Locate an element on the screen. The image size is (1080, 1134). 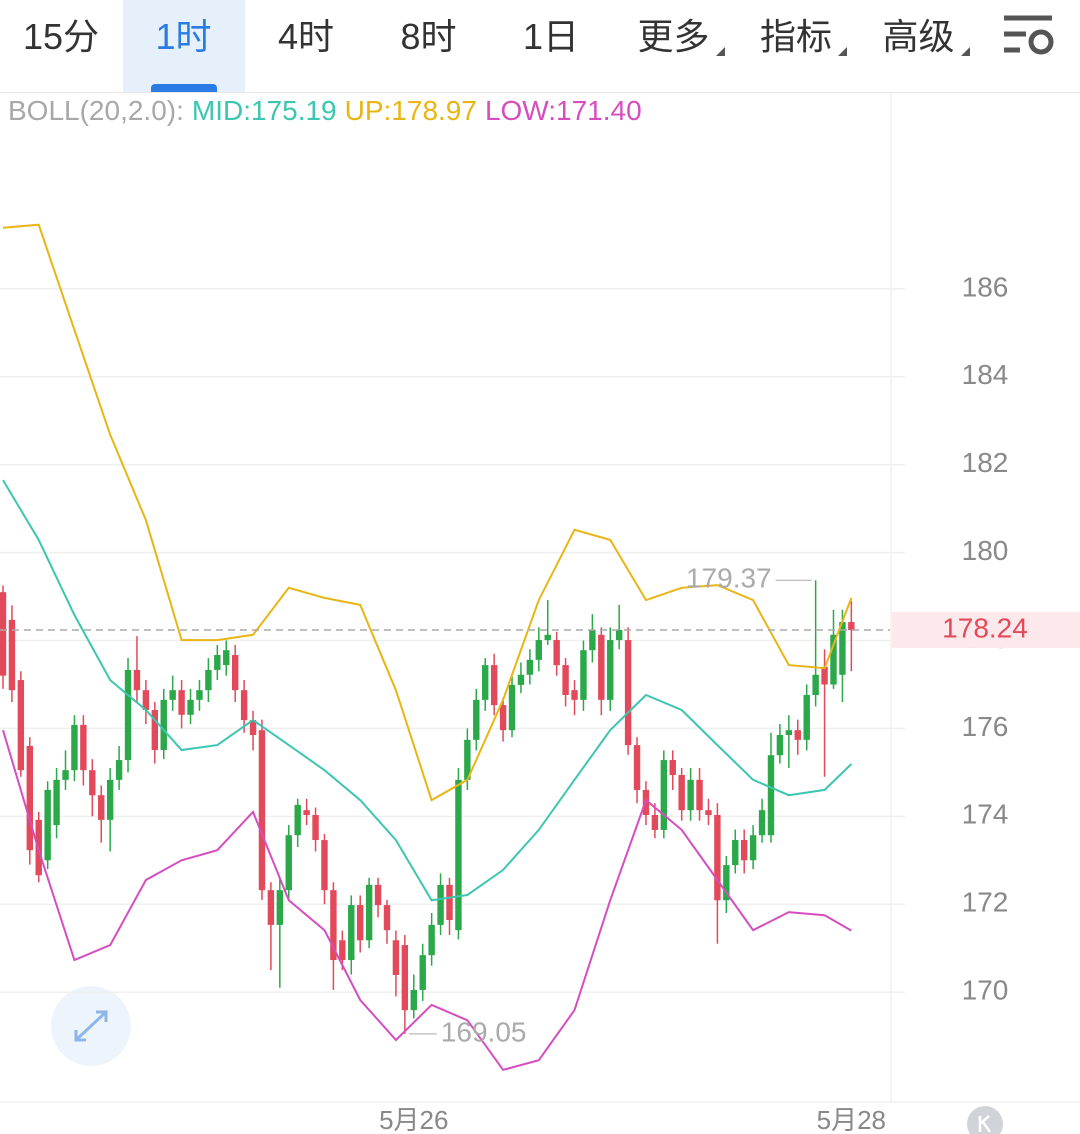
y-tick-label: 170 is located at coordinates (985, 990).